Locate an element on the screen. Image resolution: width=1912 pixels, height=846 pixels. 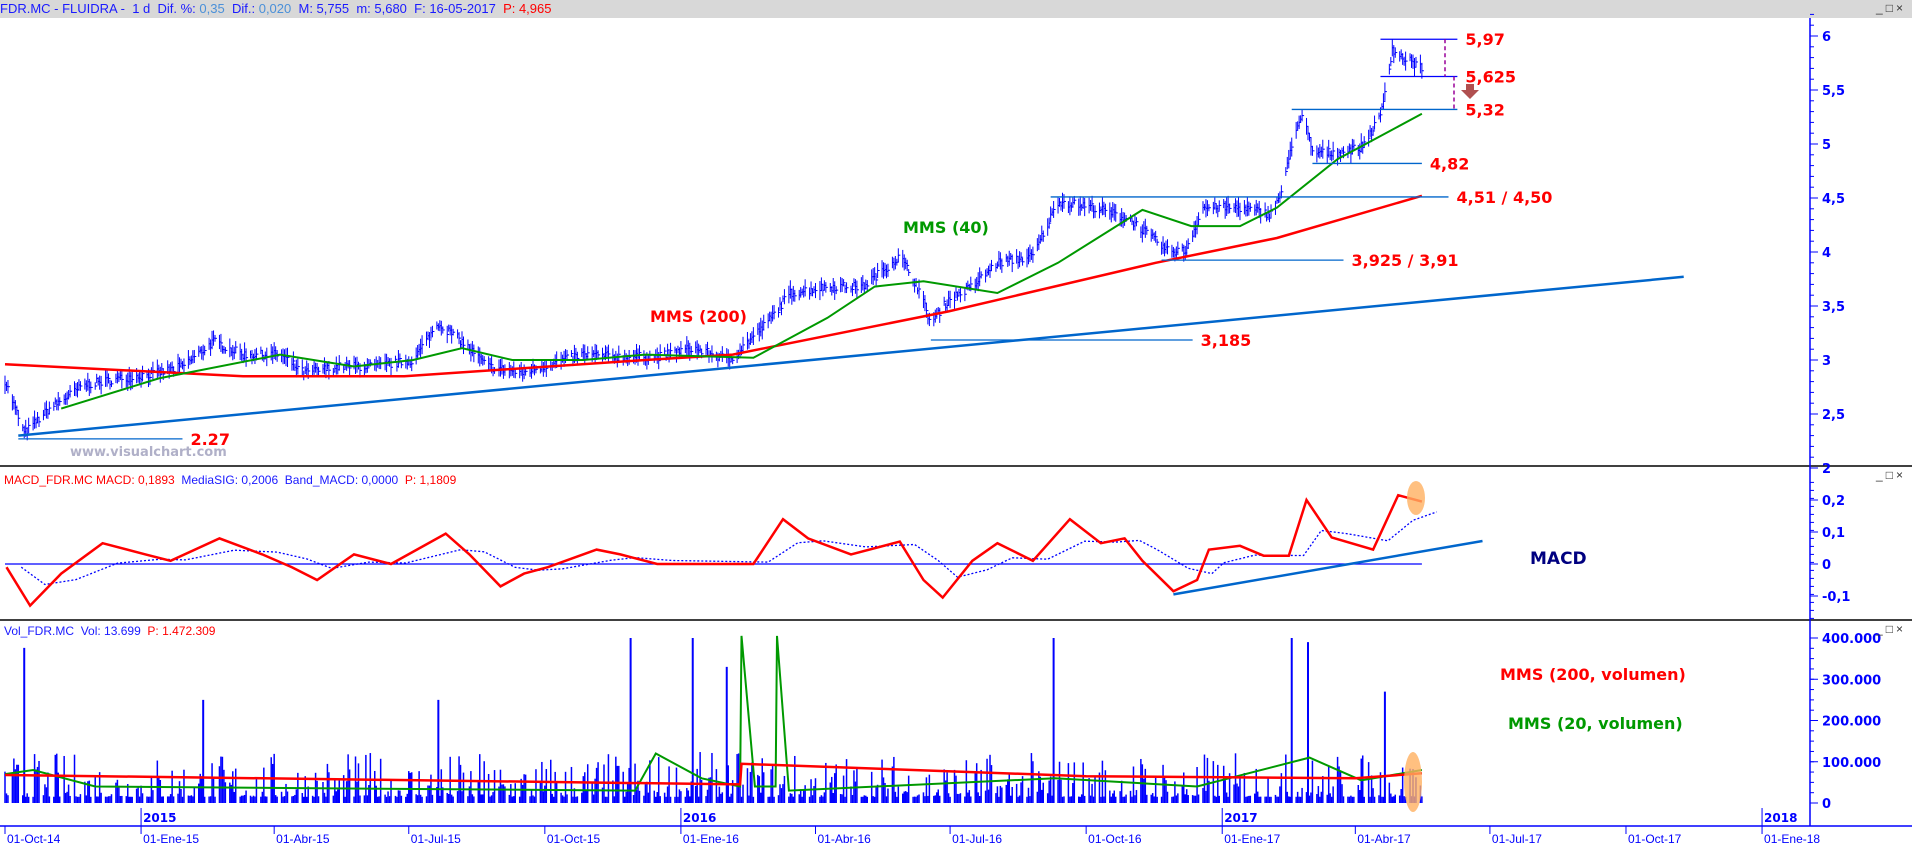
macd-window-controls: _□× is located at coordinates (1891, 475).